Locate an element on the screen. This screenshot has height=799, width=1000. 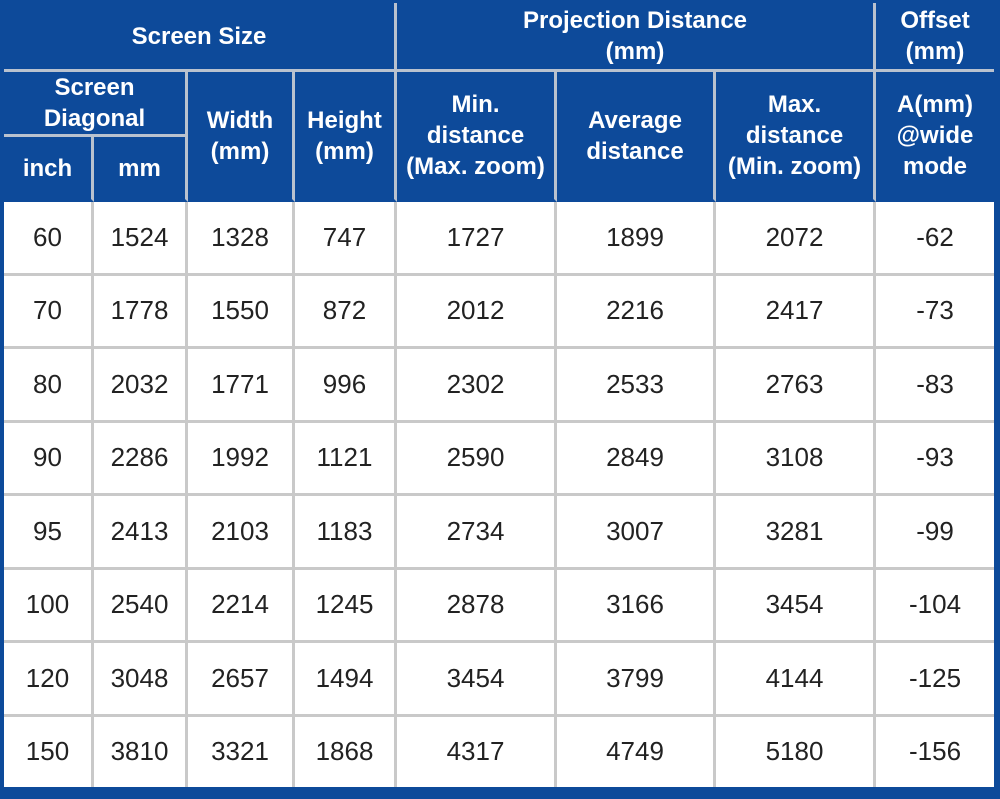
cell-offset: -62 is located at coordinates (935, 239).